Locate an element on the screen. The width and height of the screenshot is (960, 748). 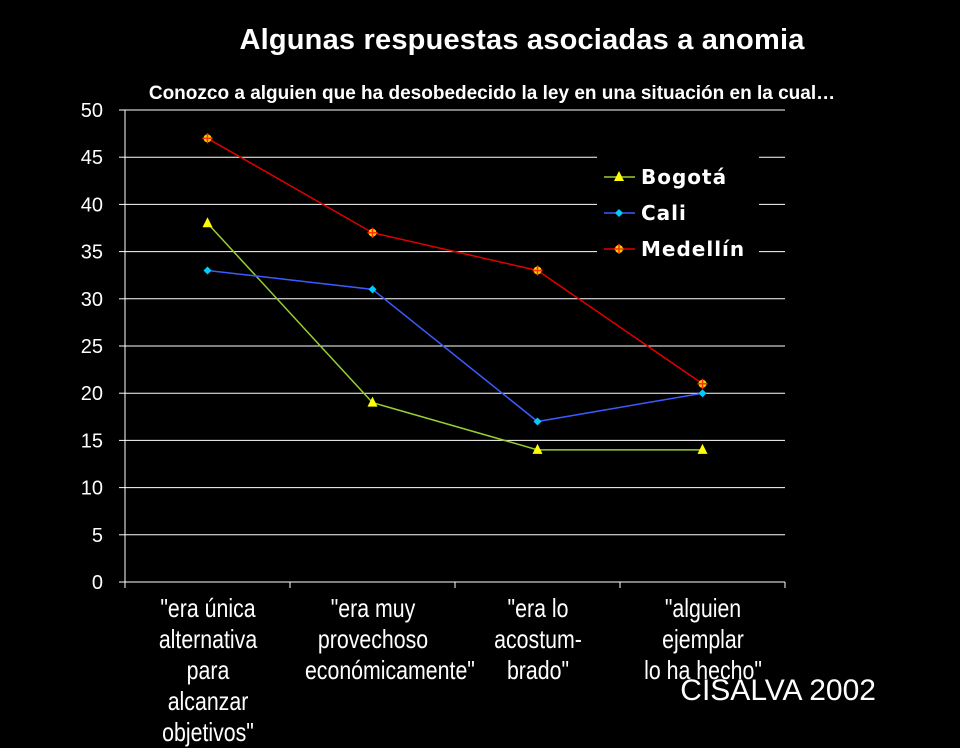
x-tick-label: "era muy provechoso económicamente" is located at coordinates (389, 639).